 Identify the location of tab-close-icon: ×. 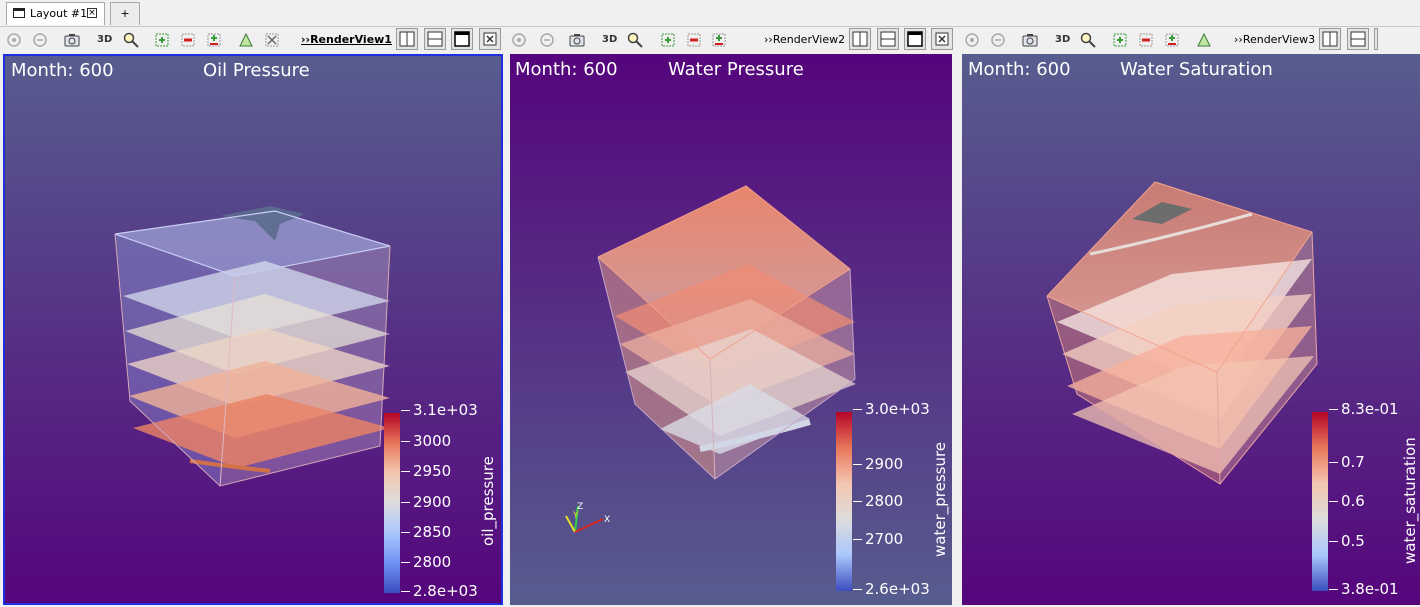
(92, 13).